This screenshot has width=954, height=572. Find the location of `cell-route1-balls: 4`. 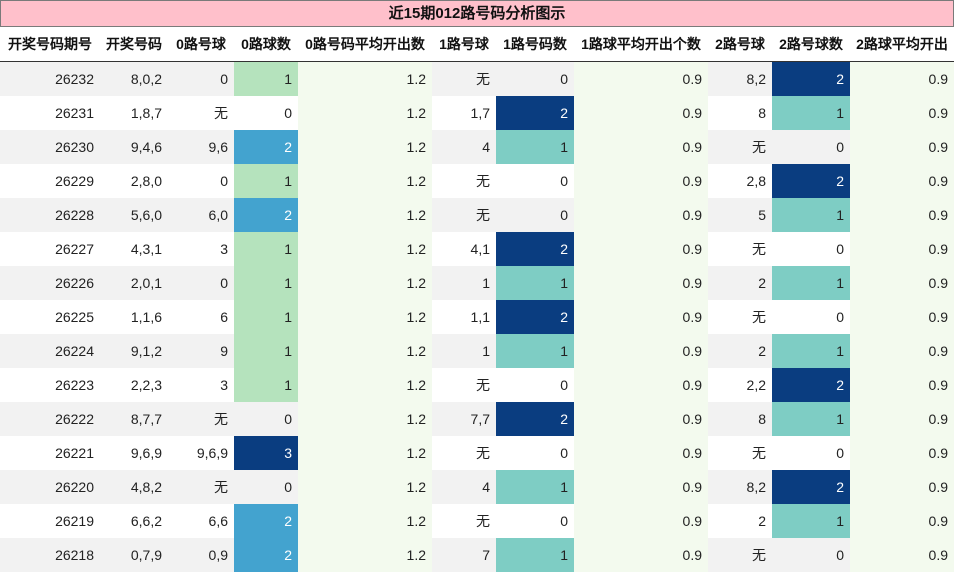

cell-route1-balls: 4 is located at coordinates (464, 487).